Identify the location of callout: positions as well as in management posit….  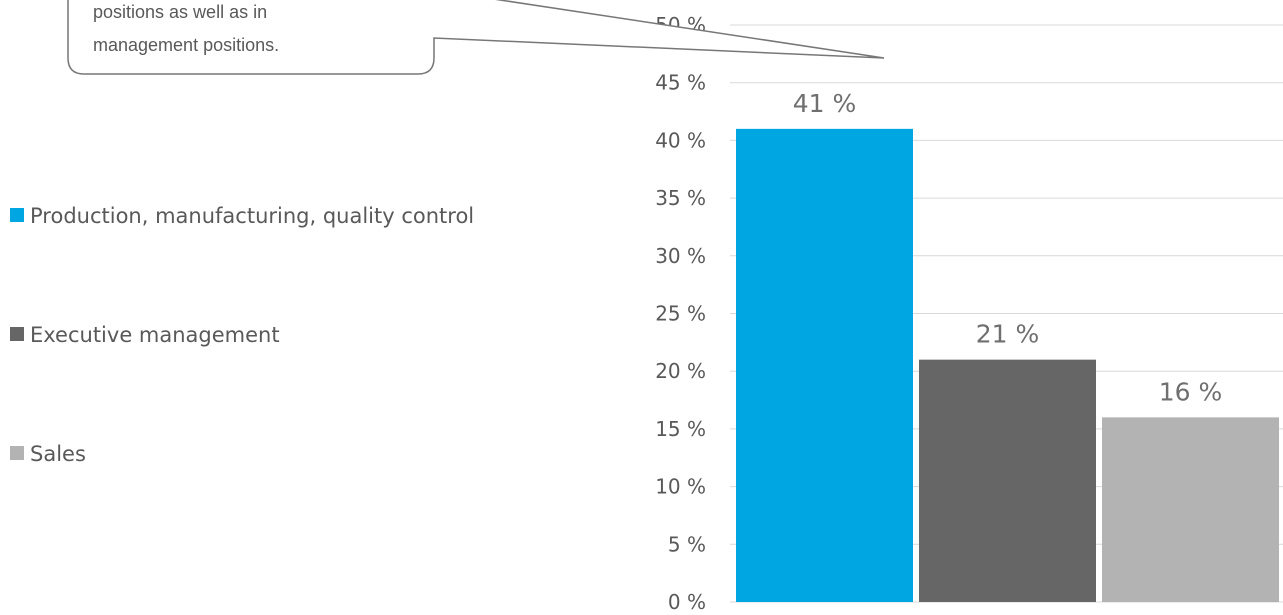
(476, 37).